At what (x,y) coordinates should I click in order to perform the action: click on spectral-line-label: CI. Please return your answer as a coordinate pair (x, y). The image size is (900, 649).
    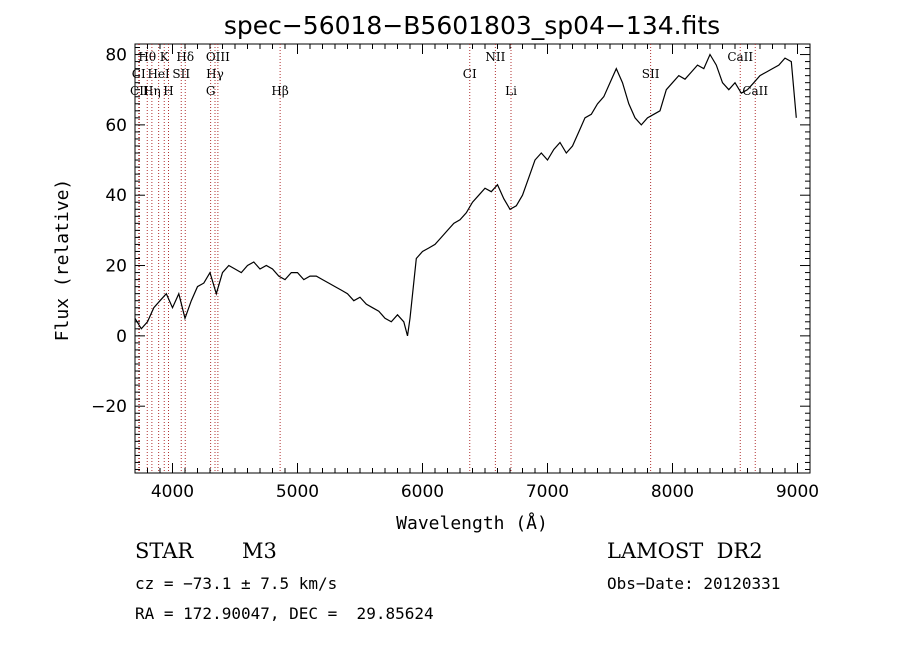
    Looking at the image, I should click on (470, 74).